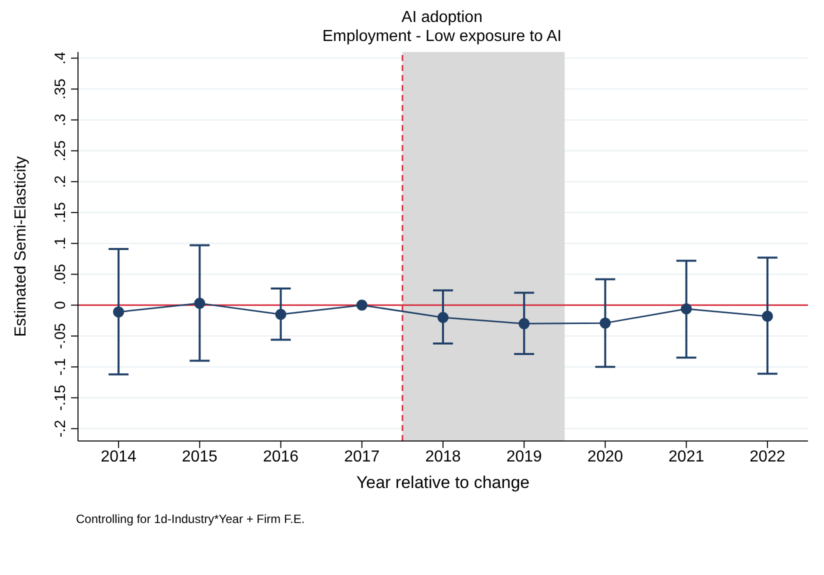  What do you see at coordinates (60, 243) in the screenshot?
I see `y-tick-label: .1` at bounding box center [60, 243].